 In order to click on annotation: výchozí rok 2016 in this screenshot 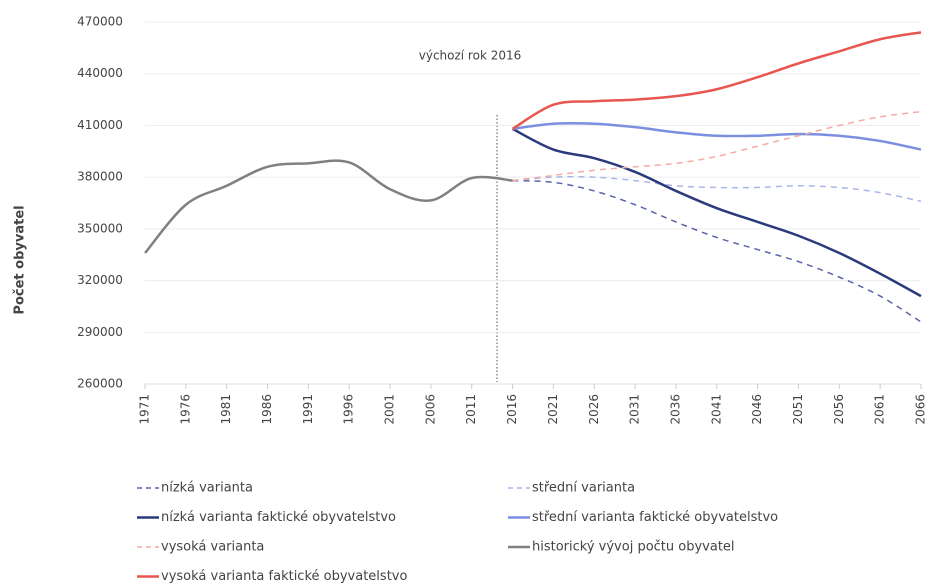, I will do `click(470, 56)`.